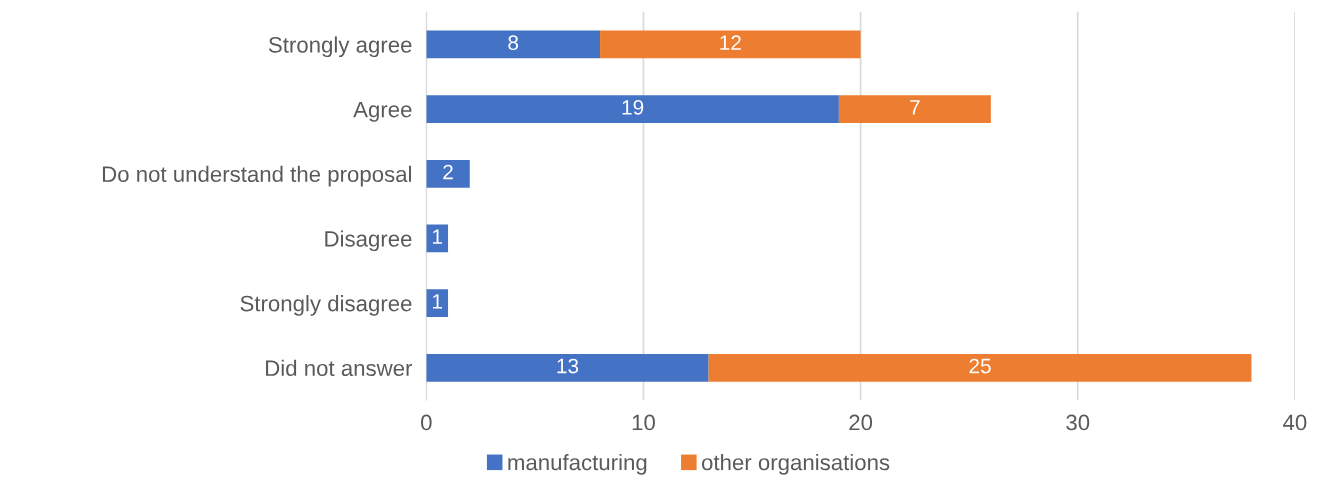 Image resolution: width=1324 pixels, height=485 pixels. Describe the element at coordinates (643, 422) in the screenshot. I see `x-tick-label: 10` at that location.